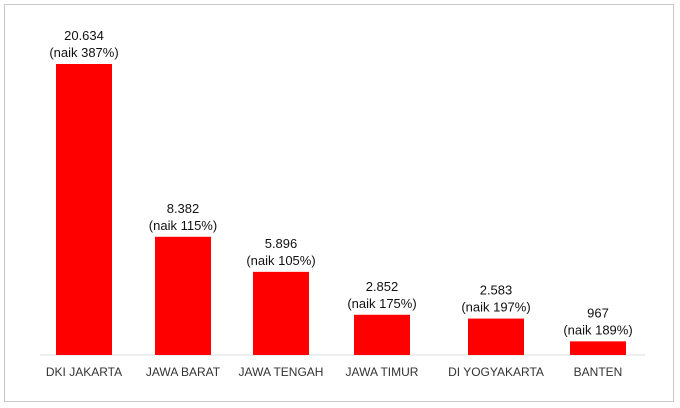  Describe the element at coordinates (281, 313) in the screenshot. I see `bar-jawa-tengah` at that location.